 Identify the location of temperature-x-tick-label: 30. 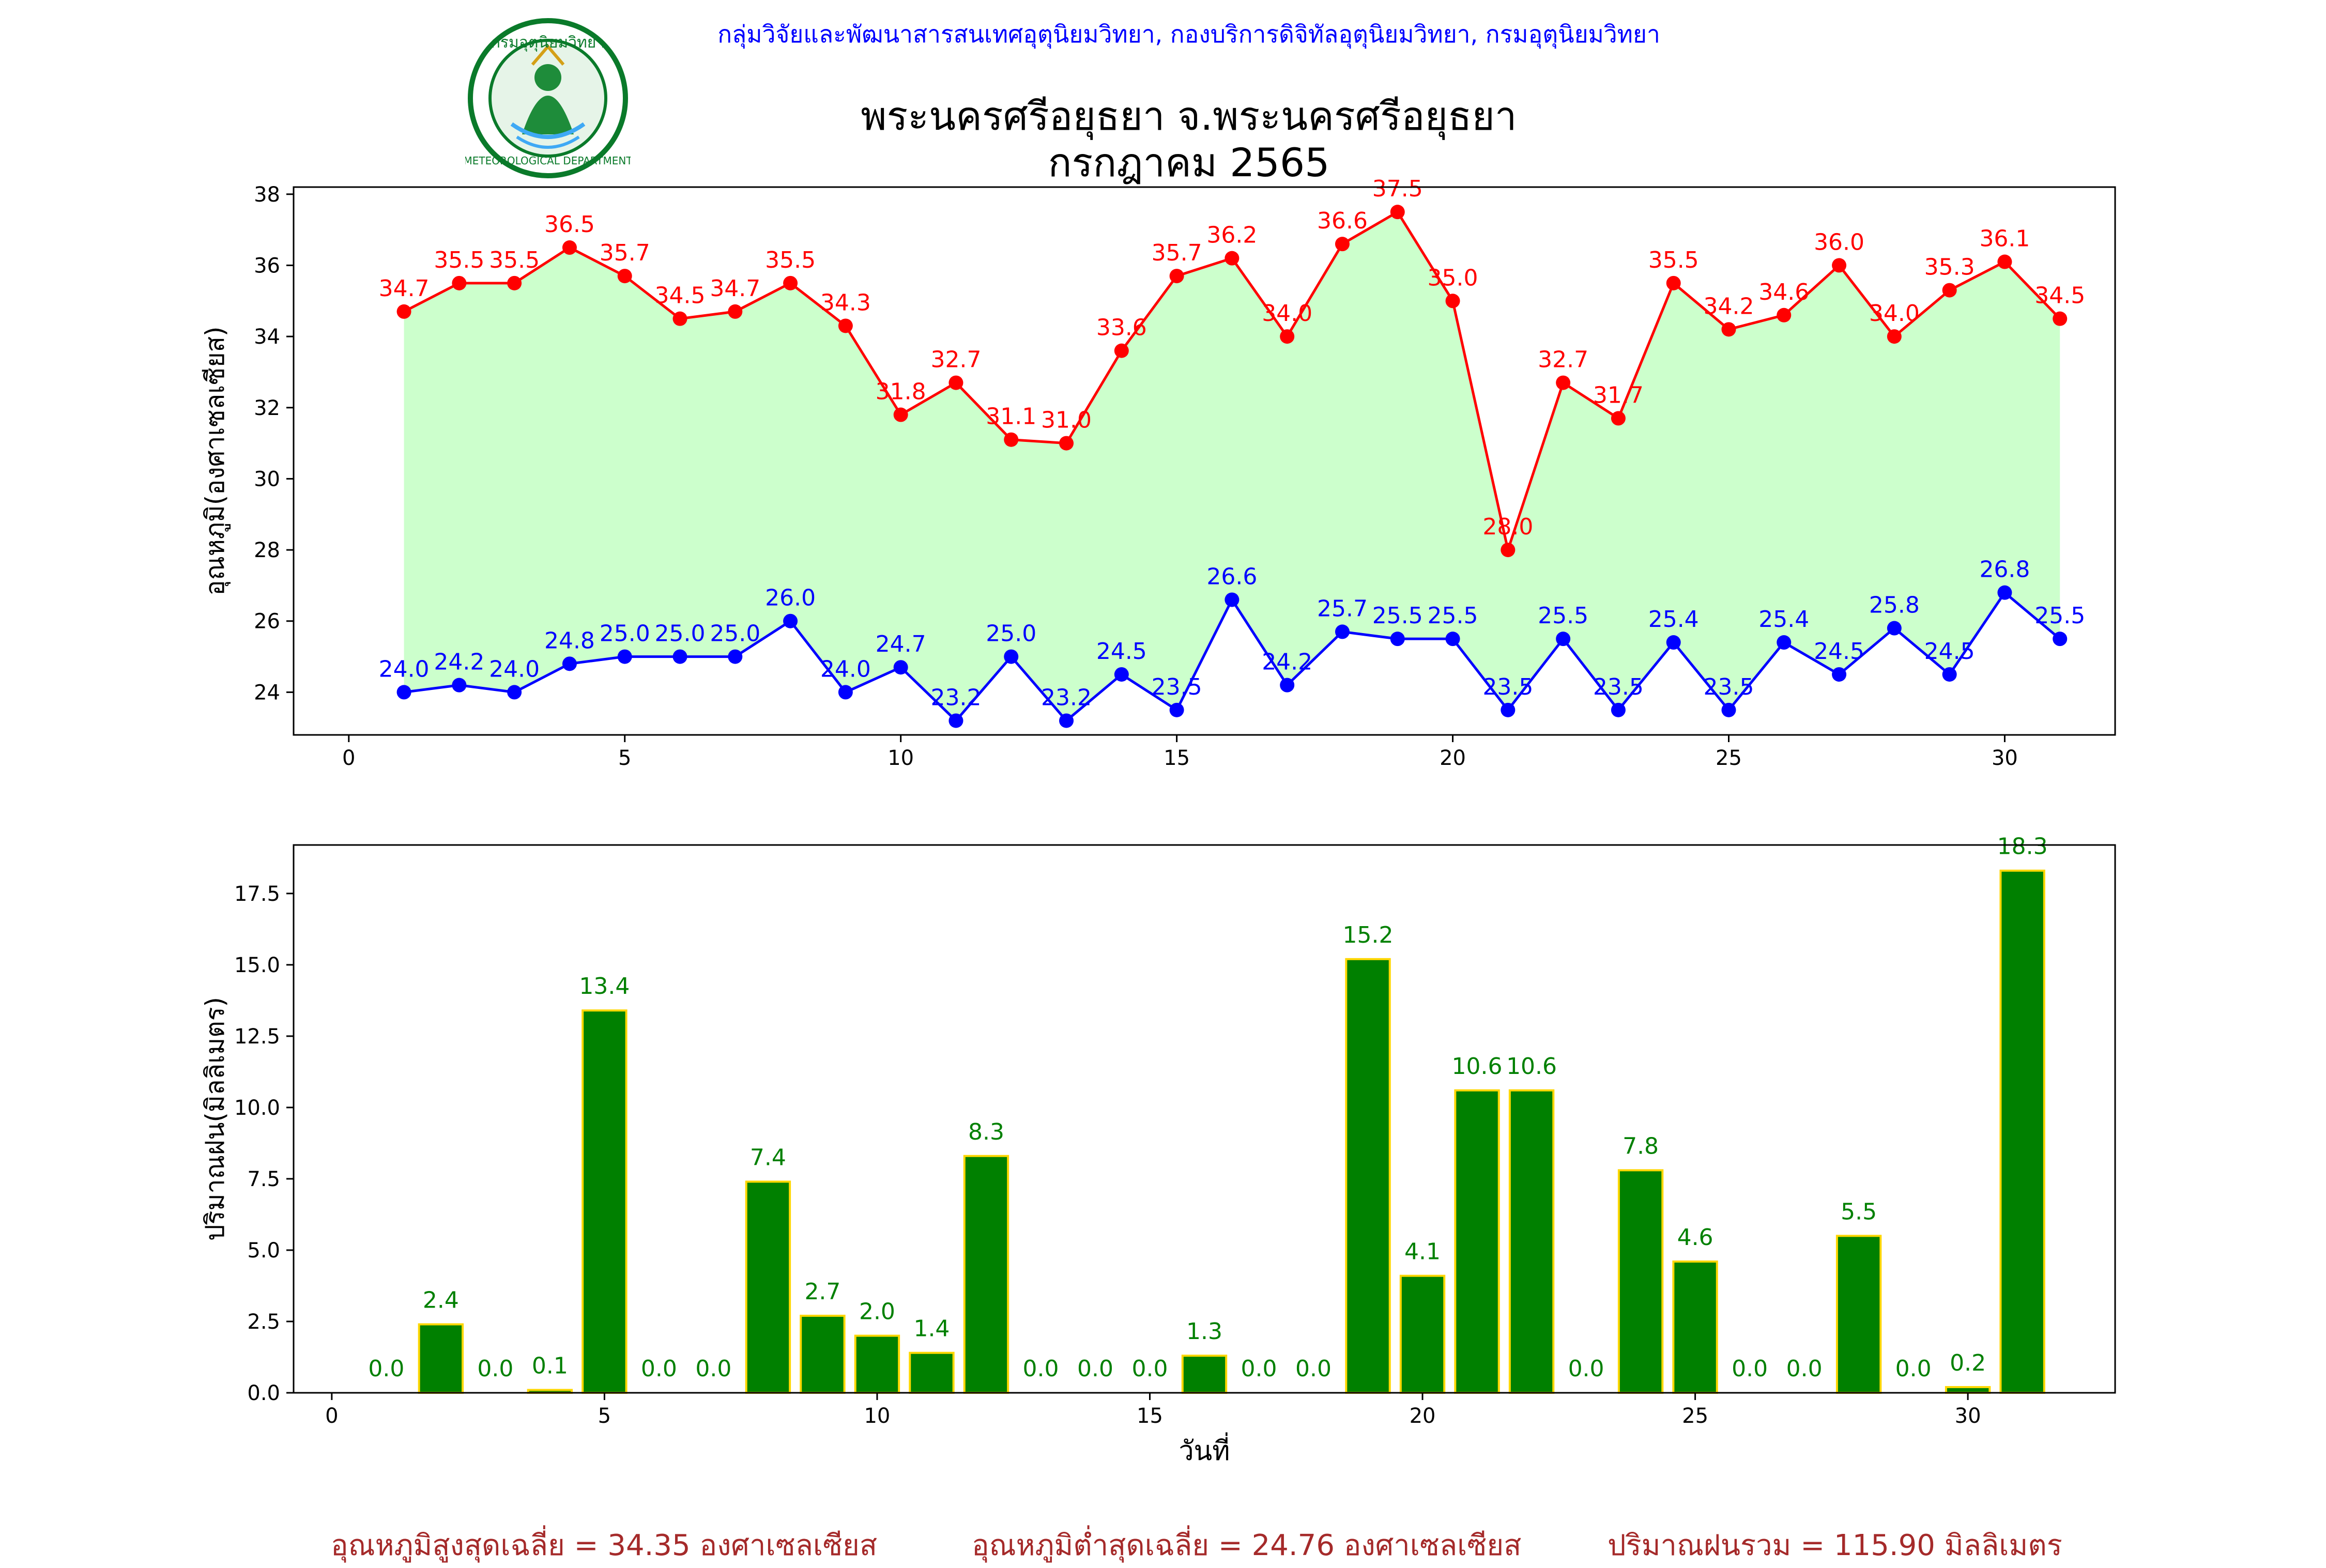
(2005, 758).